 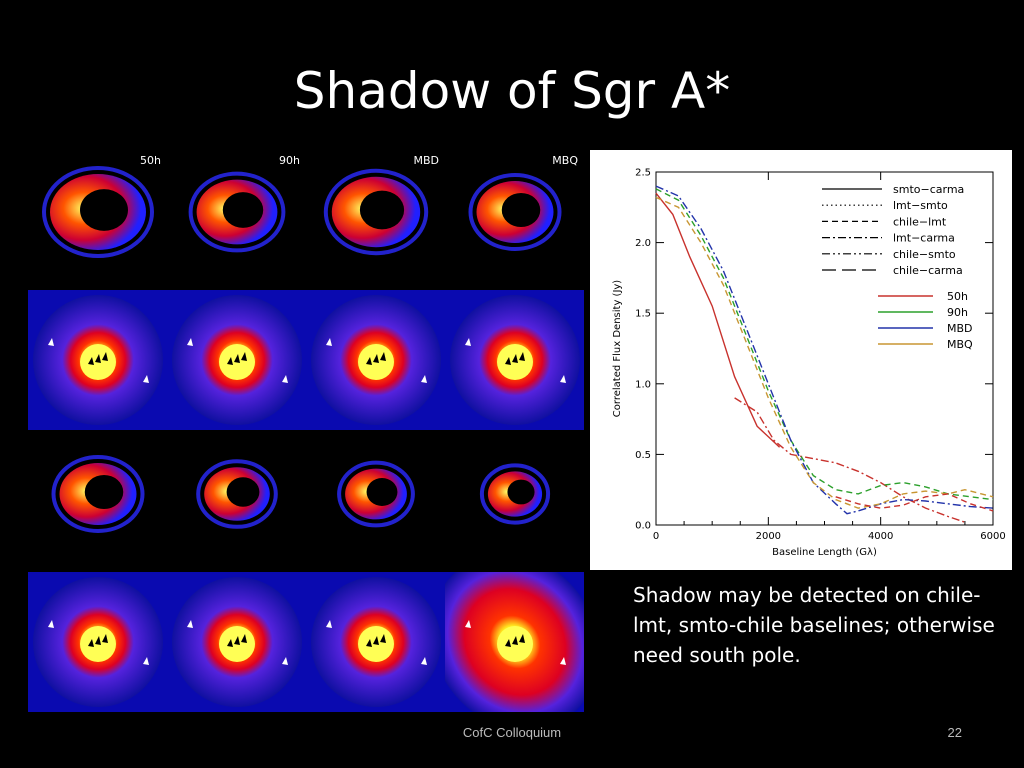 I want to click on model-image-r1-c1: 50h, so click(x=97, y=220).